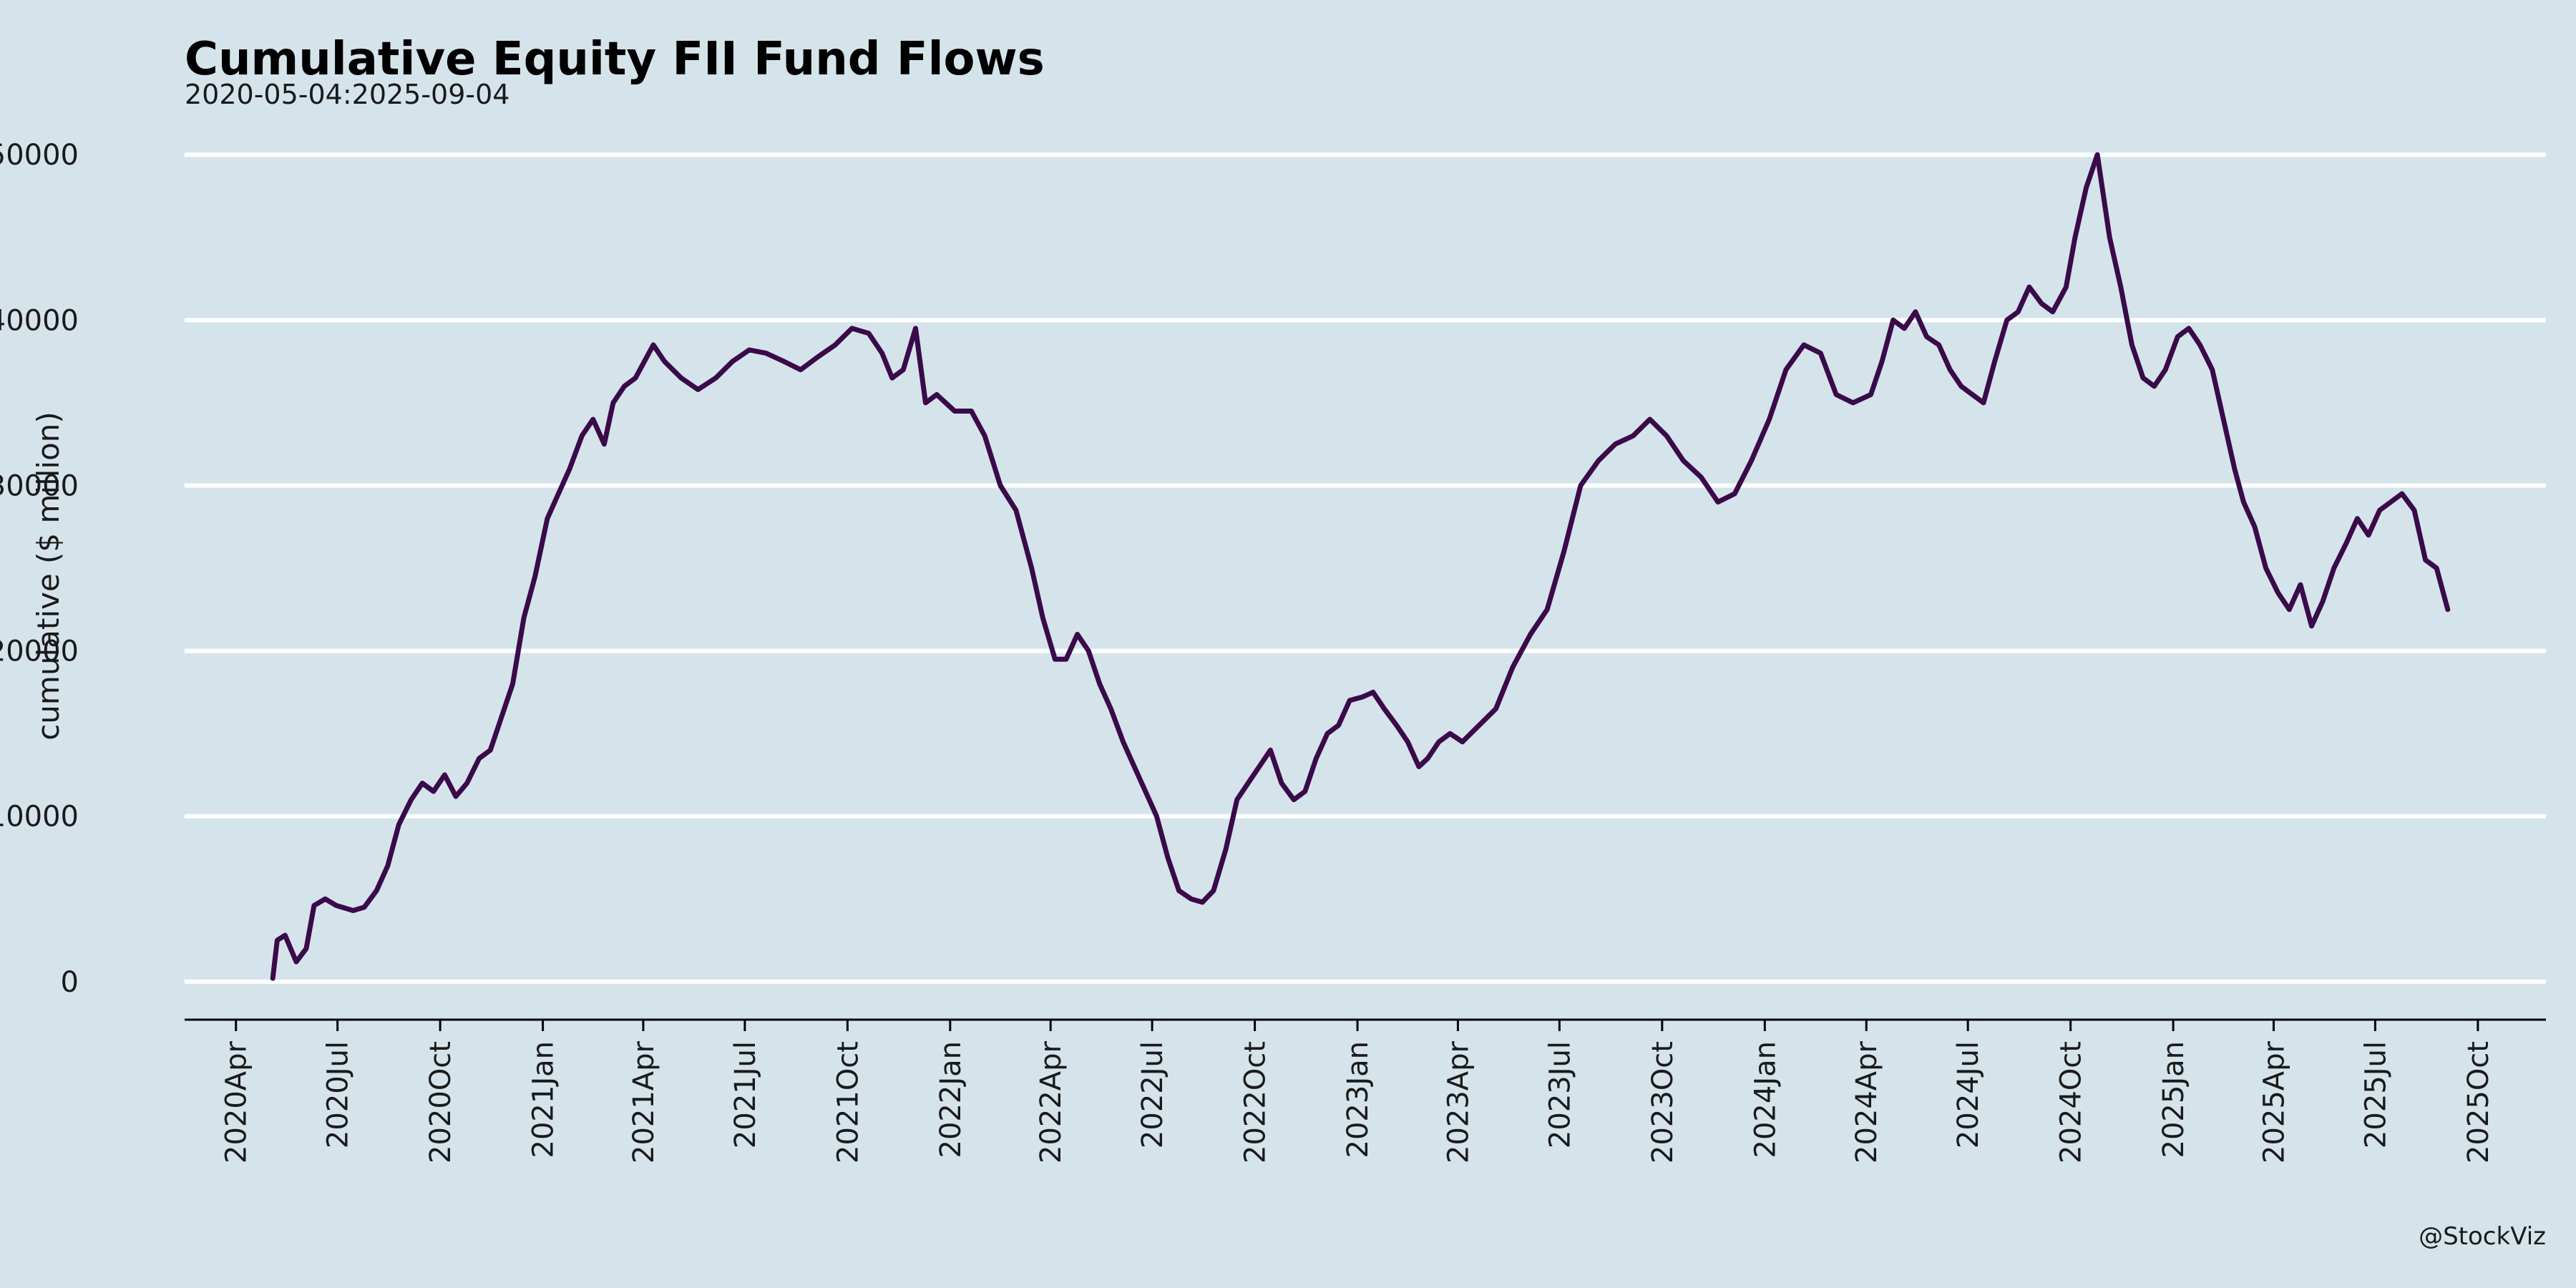 The width and height of the screenshot is (2576, 1288). I want to click on x-tick-label: 2021Oct, so click(847, 1102).